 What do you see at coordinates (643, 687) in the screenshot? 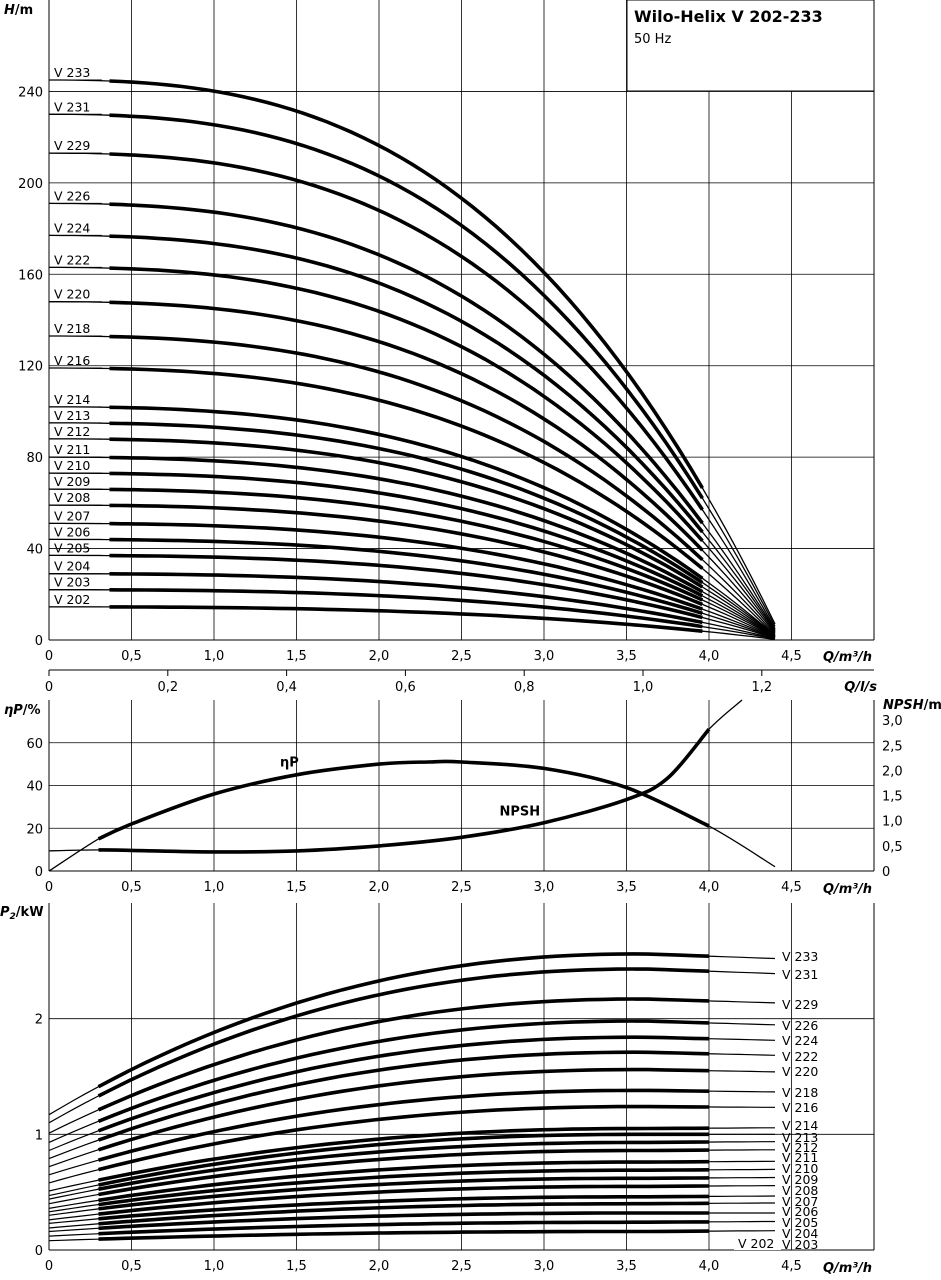
I see `ls-tick: 1,0` at bounding box center [643, 687].